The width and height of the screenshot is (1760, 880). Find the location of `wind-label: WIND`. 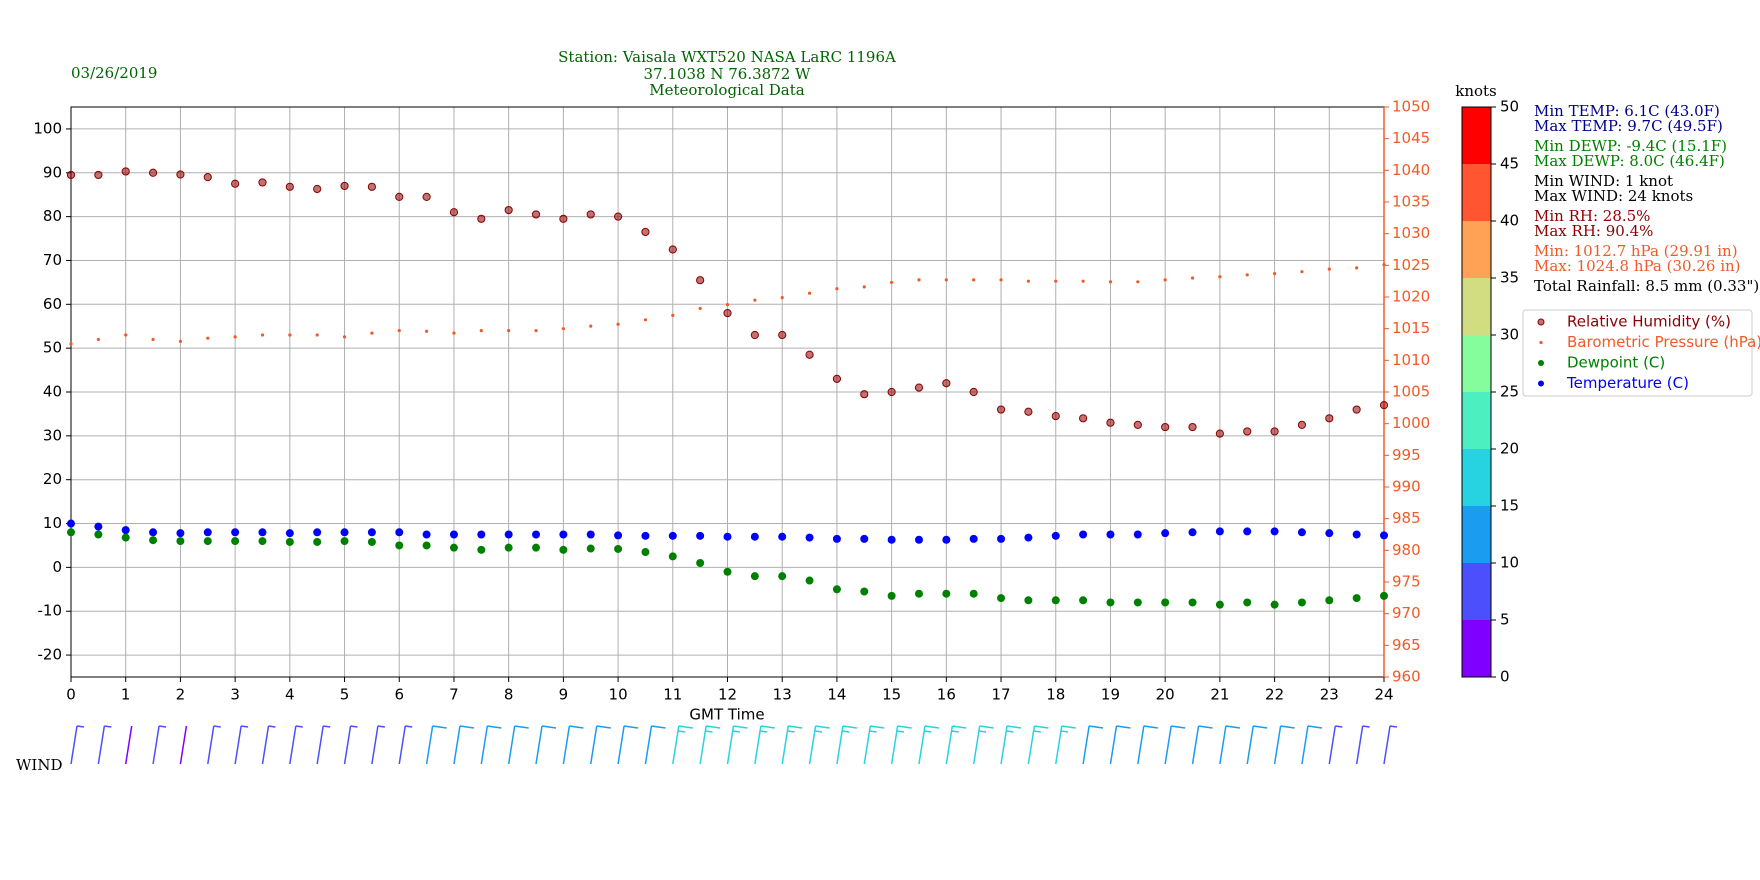

wind-label: WIND is located at coordinates (39, 765).